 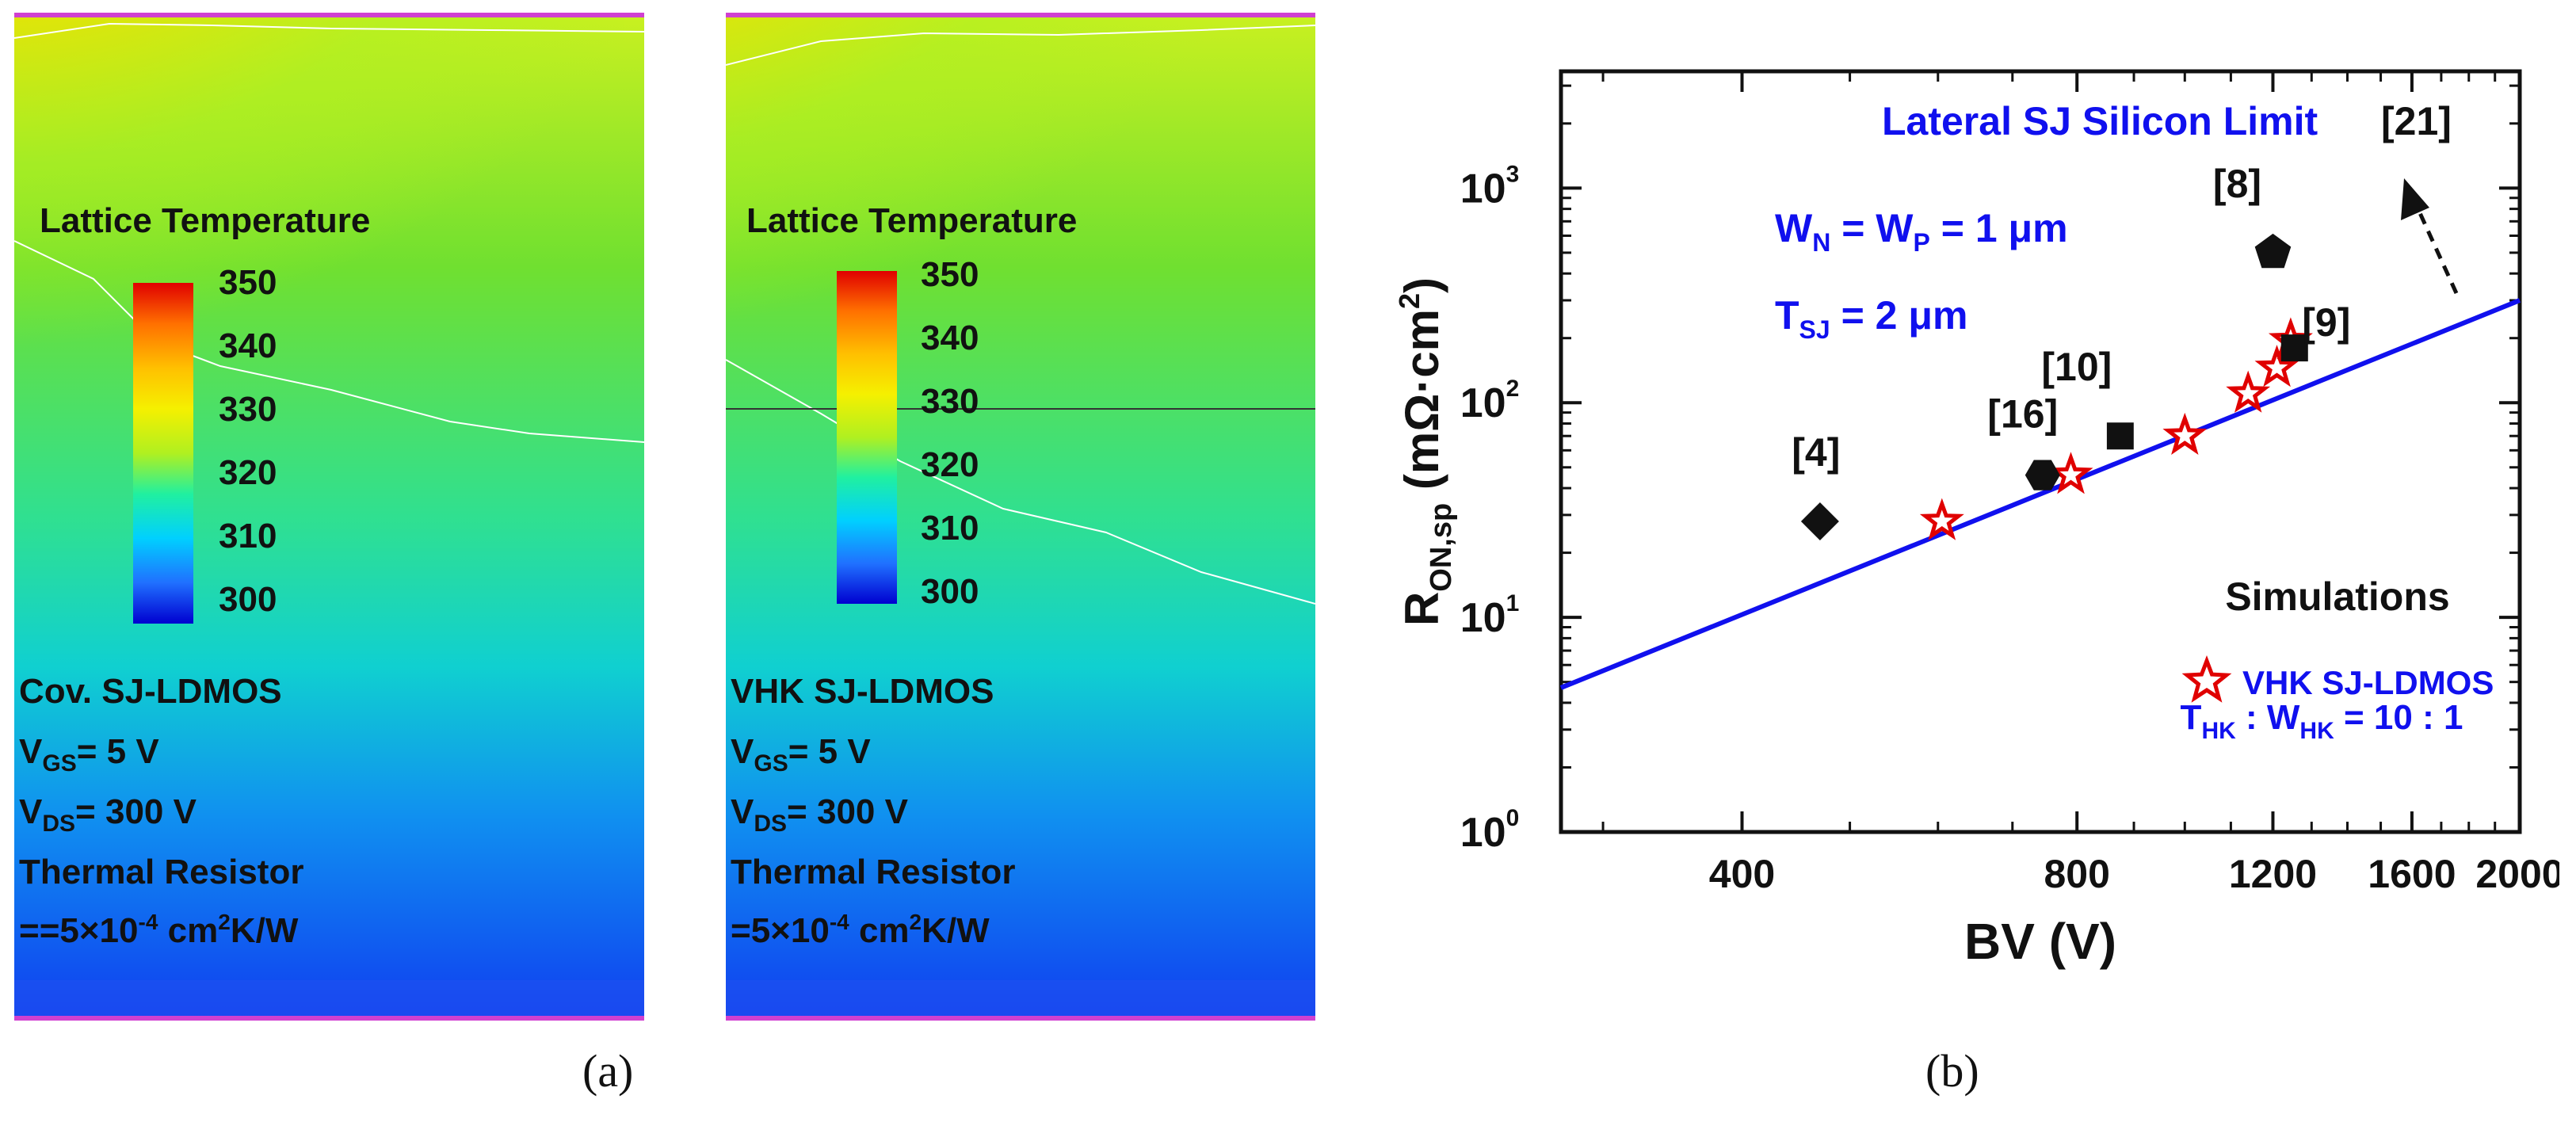 What do you see at coordinates (1490, 401) in the screenshot?
I see `y-tick-label: 10²` at bounding box center [1490, 401].